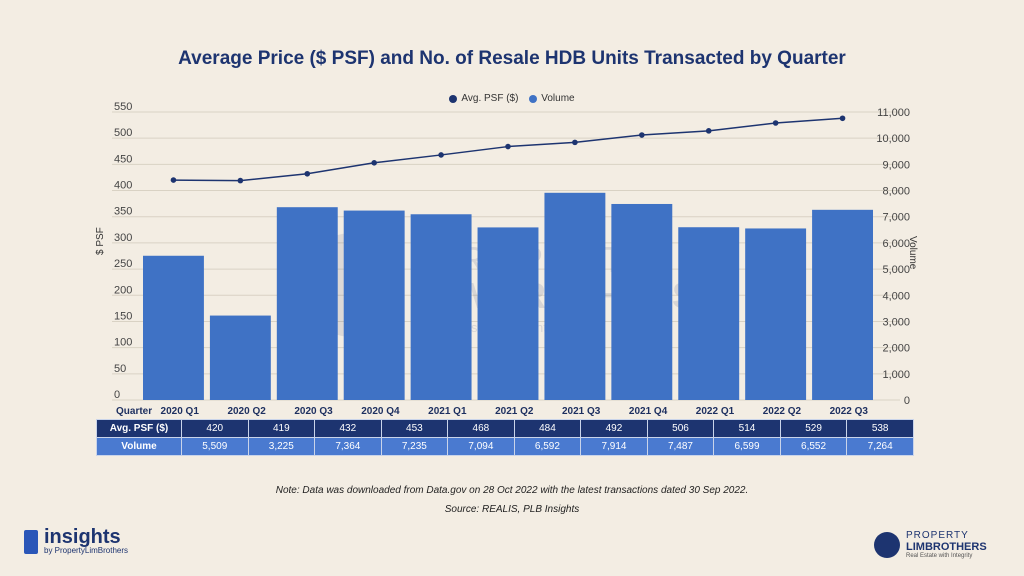 The width and height of the screenshot is (1024, 576). What do you see at coordinates (481, 428) in the screenshot?
I see `table-cell-psf: 468` at bounding box center [481, 428].